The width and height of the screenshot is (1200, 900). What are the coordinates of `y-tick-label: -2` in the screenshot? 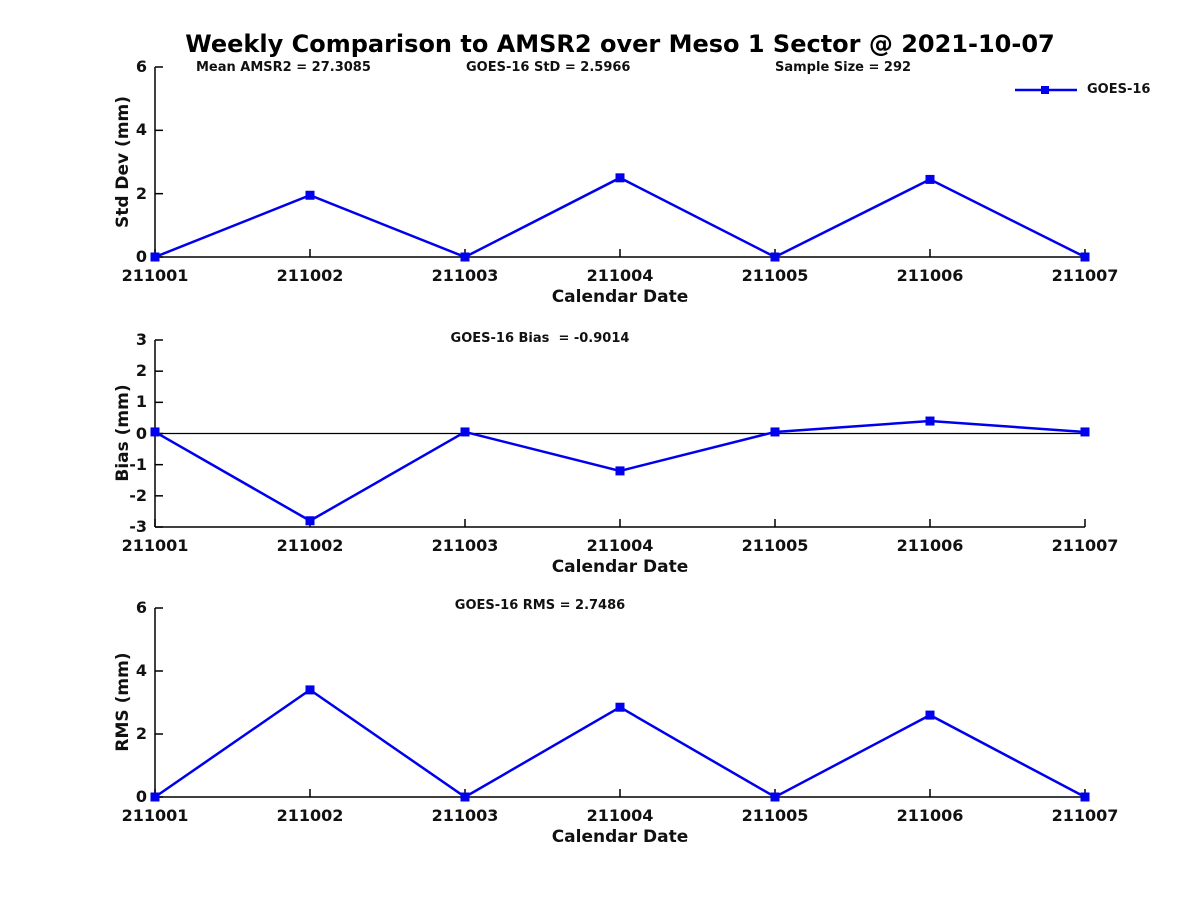 It's located at (138, 495).